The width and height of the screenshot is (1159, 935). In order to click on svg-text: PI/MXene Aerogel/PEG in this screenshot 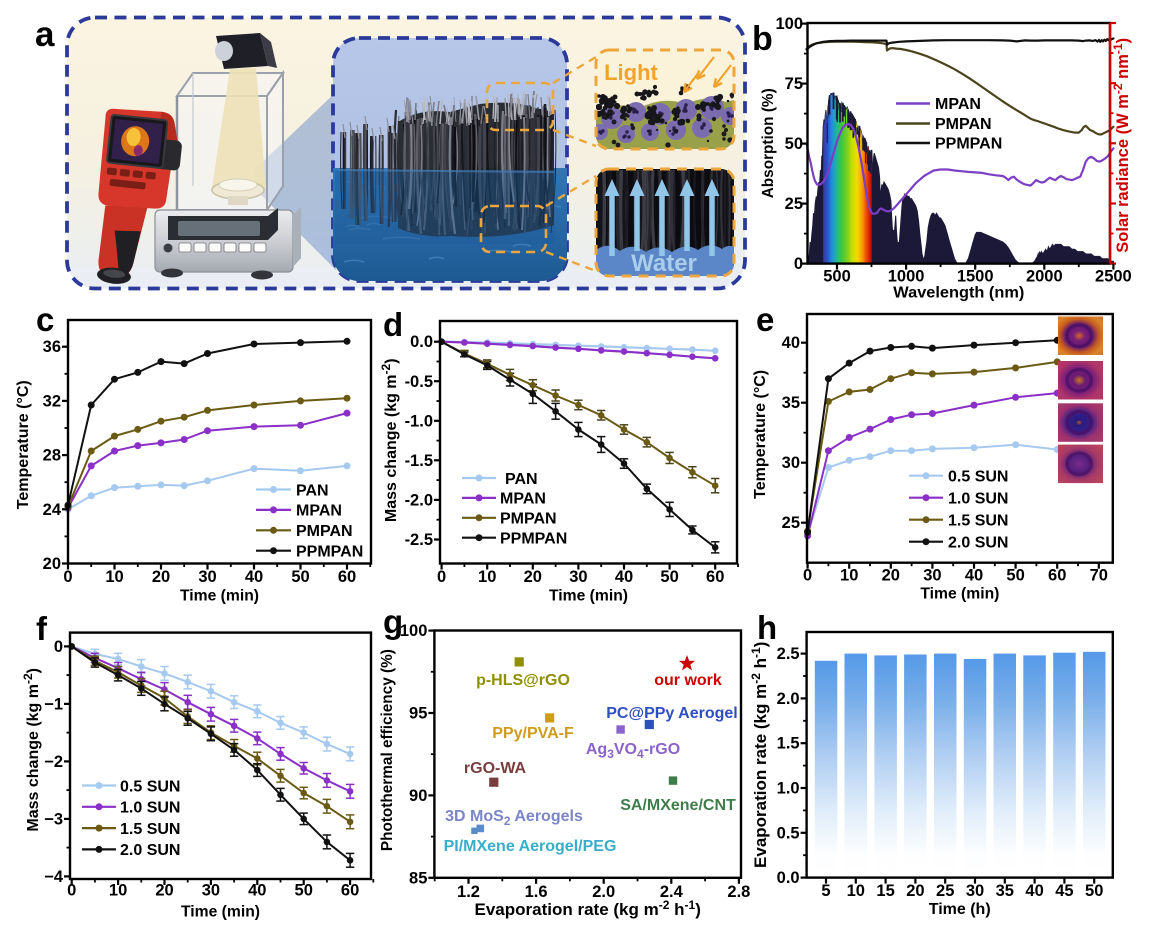, I will do `click(530, 846)`.